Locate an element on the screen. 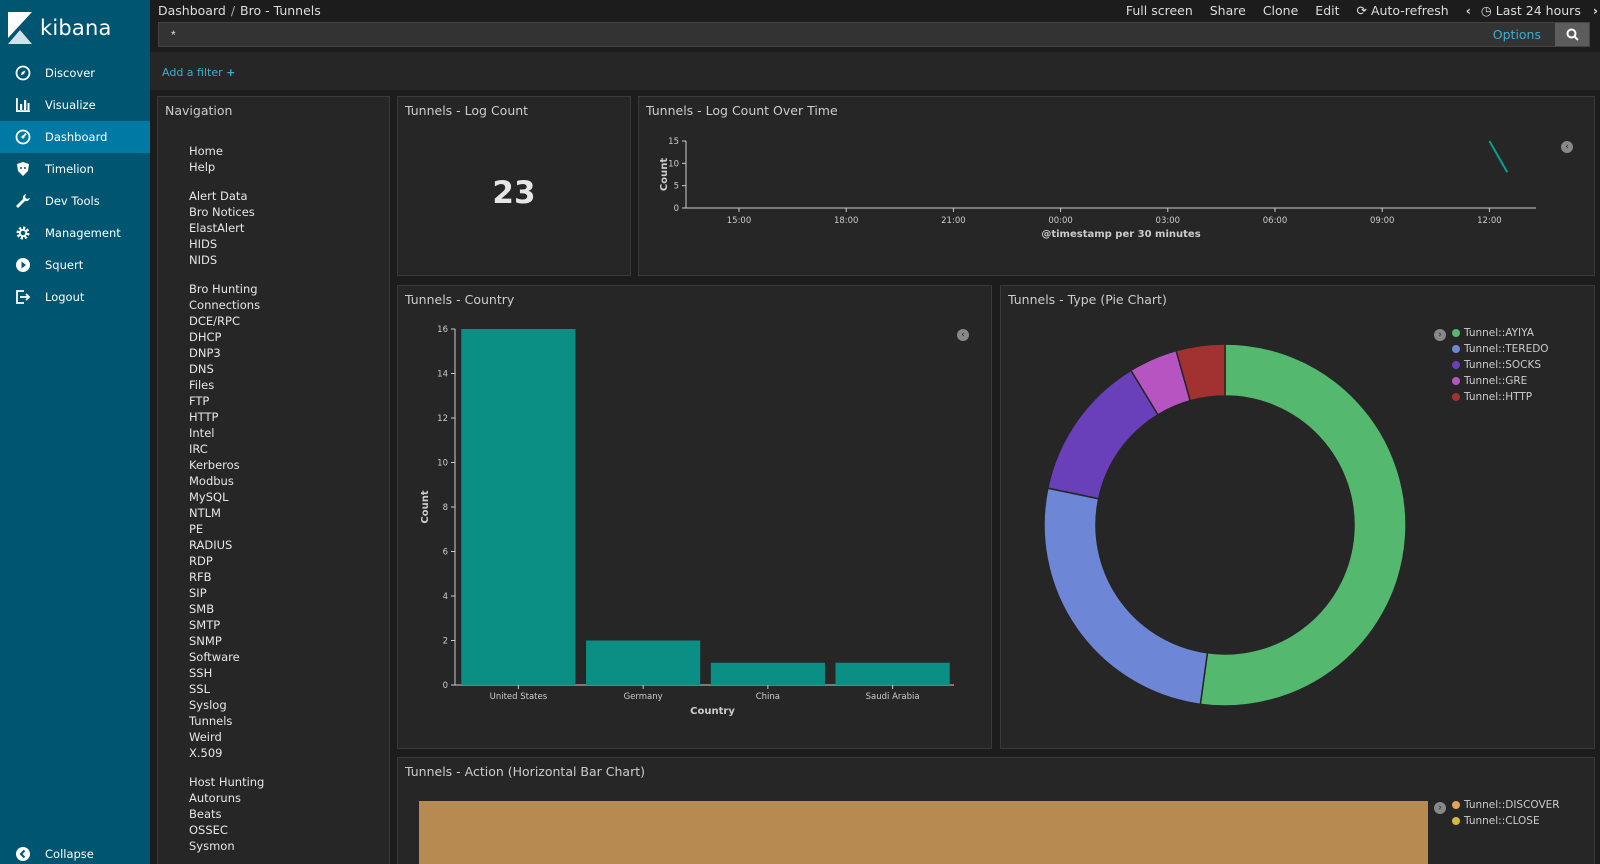 The width and height of the screenshot is (1600, 864). sidebar-item-logout: Logout is located at coordinates (75, 297).